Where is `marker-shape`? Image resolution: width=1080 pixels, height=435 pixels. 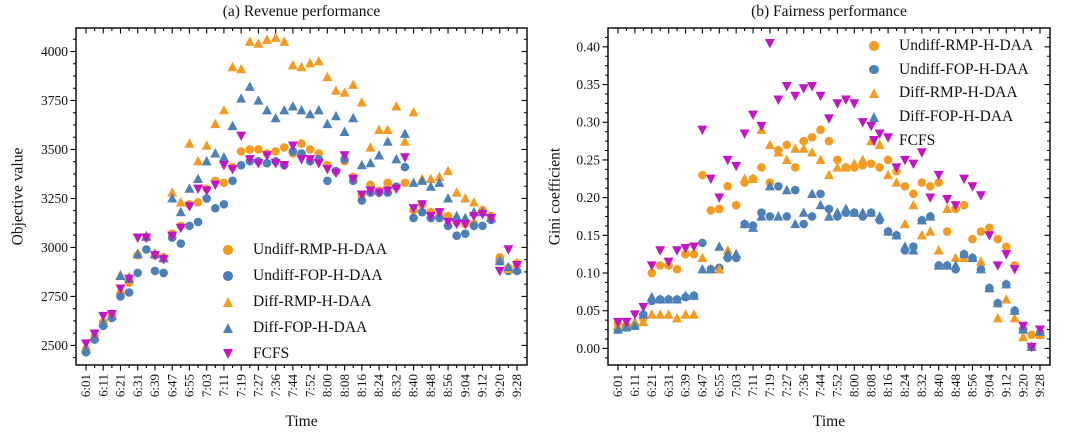 marker-shape is located at coordinates (228, 250).